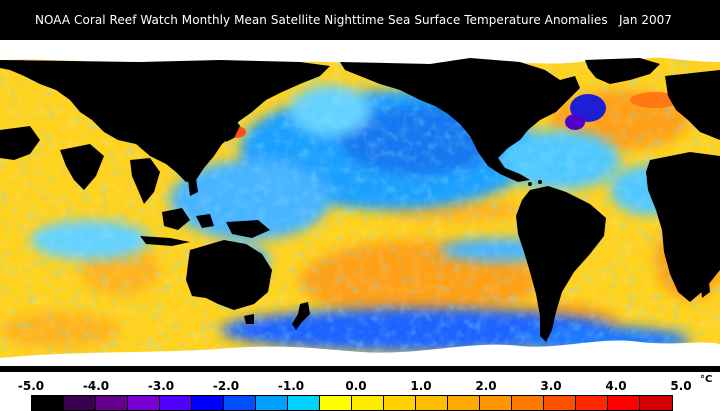  I want to click on date-label: Jan 2007, so click(645, 20).